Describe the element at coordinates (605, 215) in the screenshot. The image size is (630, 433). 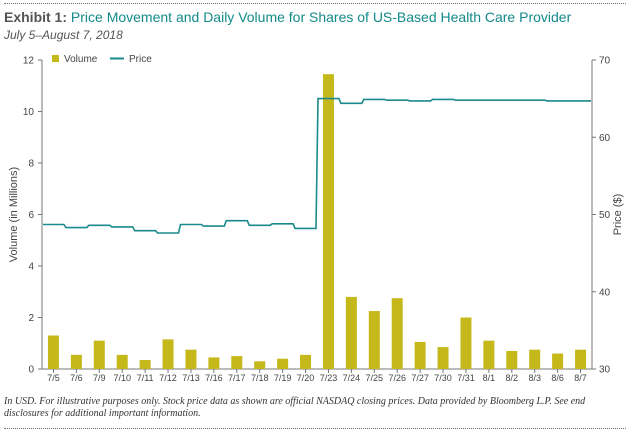
I see `right-tick-label: 50` at that location.